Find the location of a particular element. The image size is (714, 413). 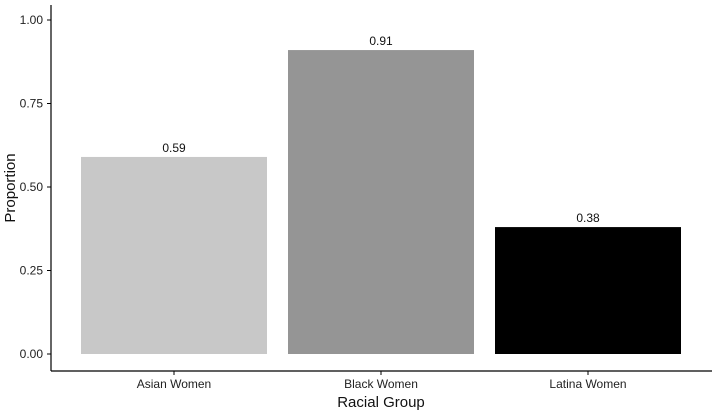

x-tick-label-asian-women: Asian Women is located at coordinates (174, 384).